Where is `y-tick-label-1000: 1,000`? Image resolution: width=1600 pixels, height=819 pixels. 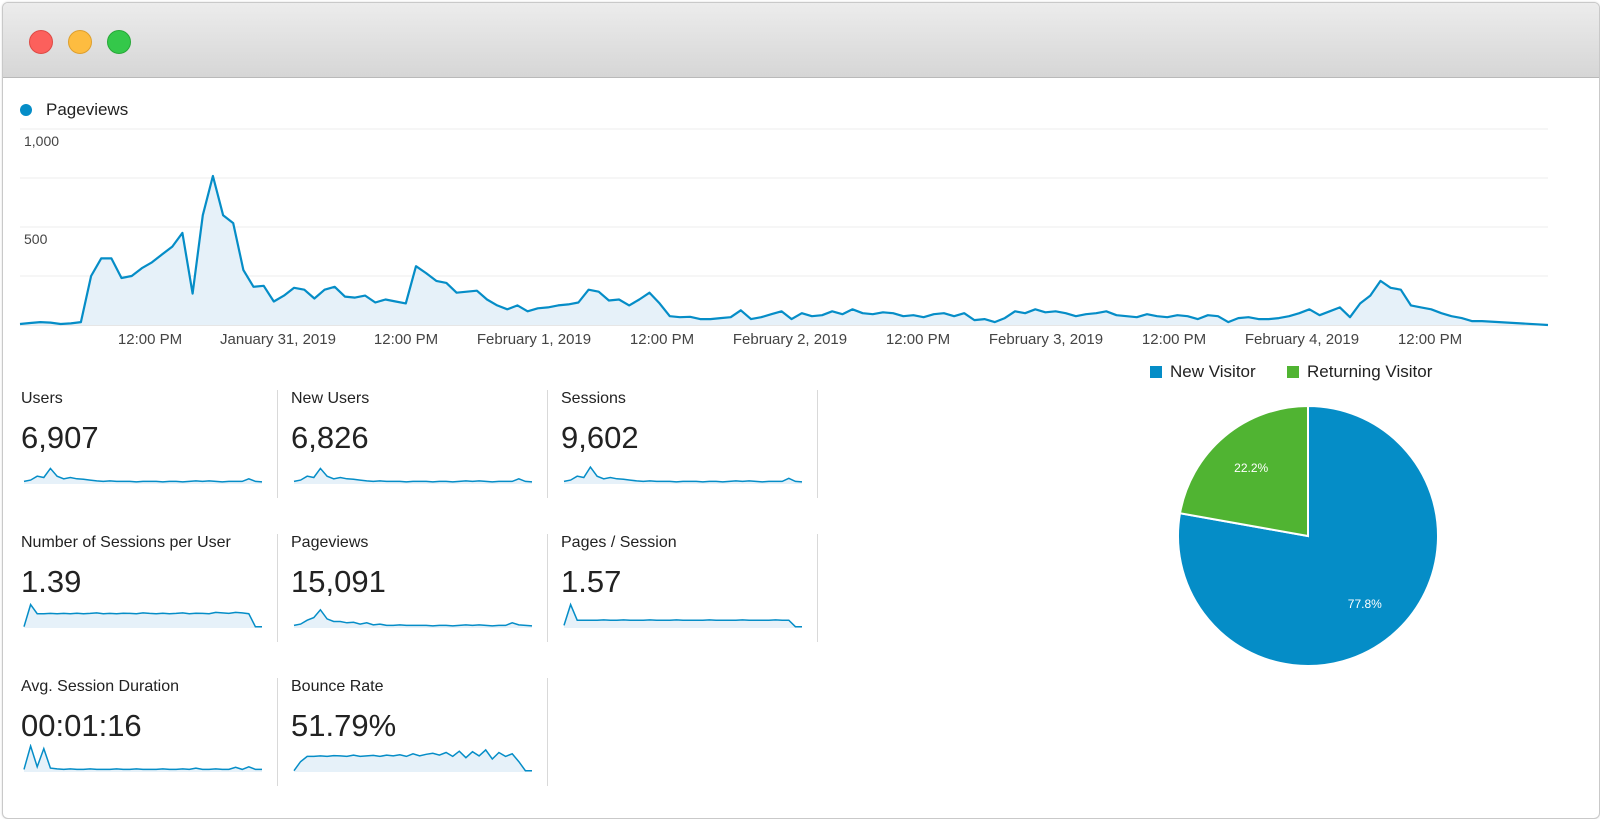
y-tick-label-1000: 1,000 is located at coordinates (42, 141).